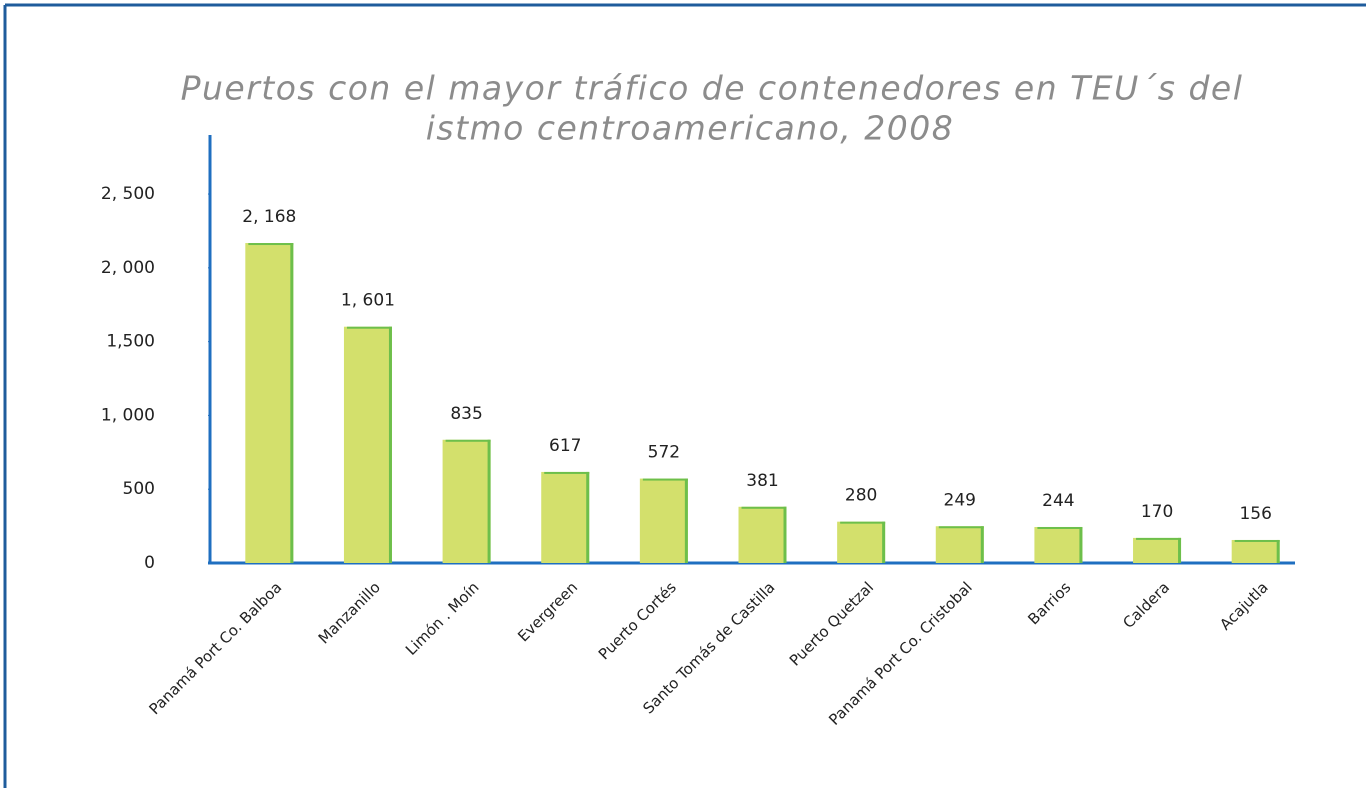  What do you see at coordinates (149, 563) in the screenshot?
I see `y-tick-label: 0` at bounding box center [149, 563].